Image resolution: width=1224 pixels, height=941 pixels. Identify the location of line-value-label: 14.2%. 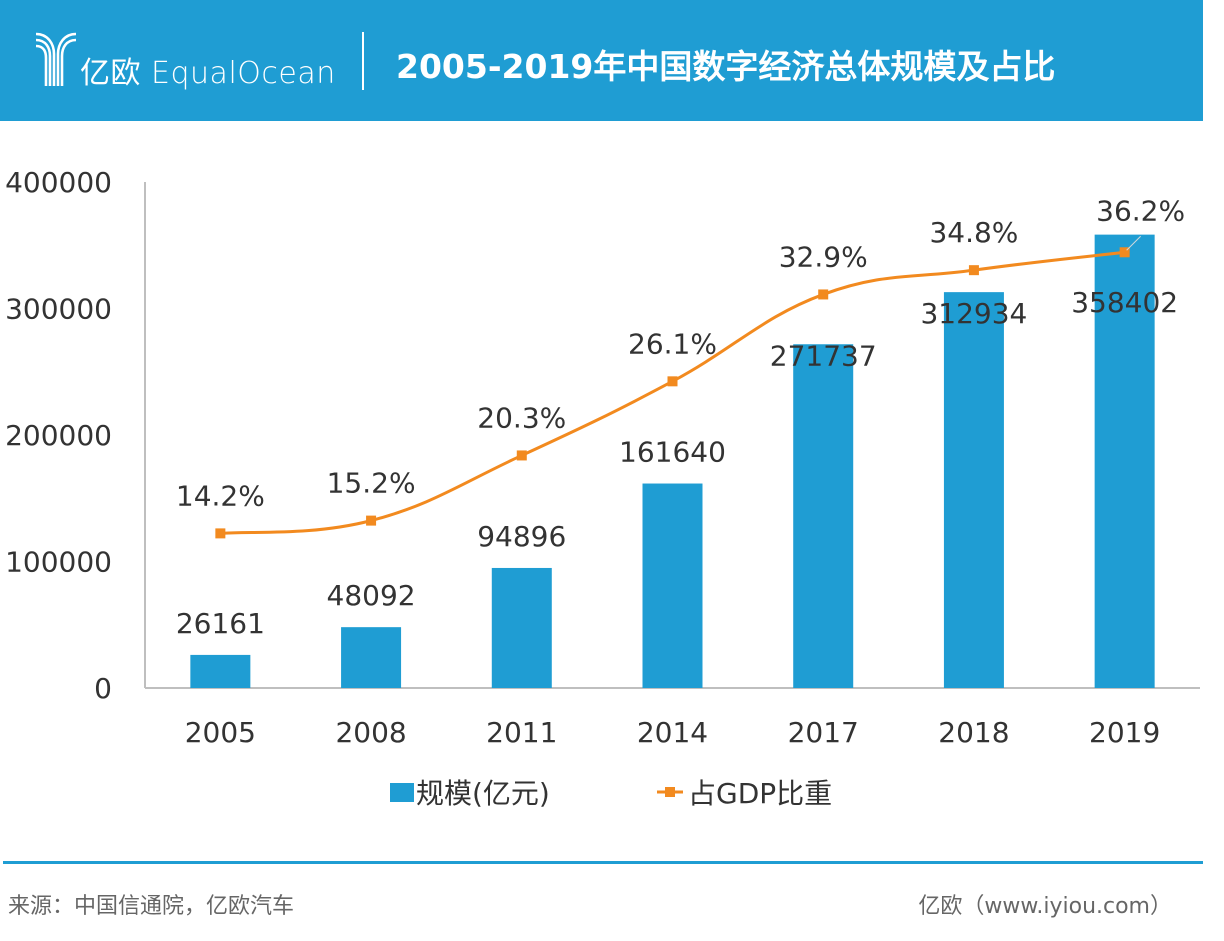
(220, 495).